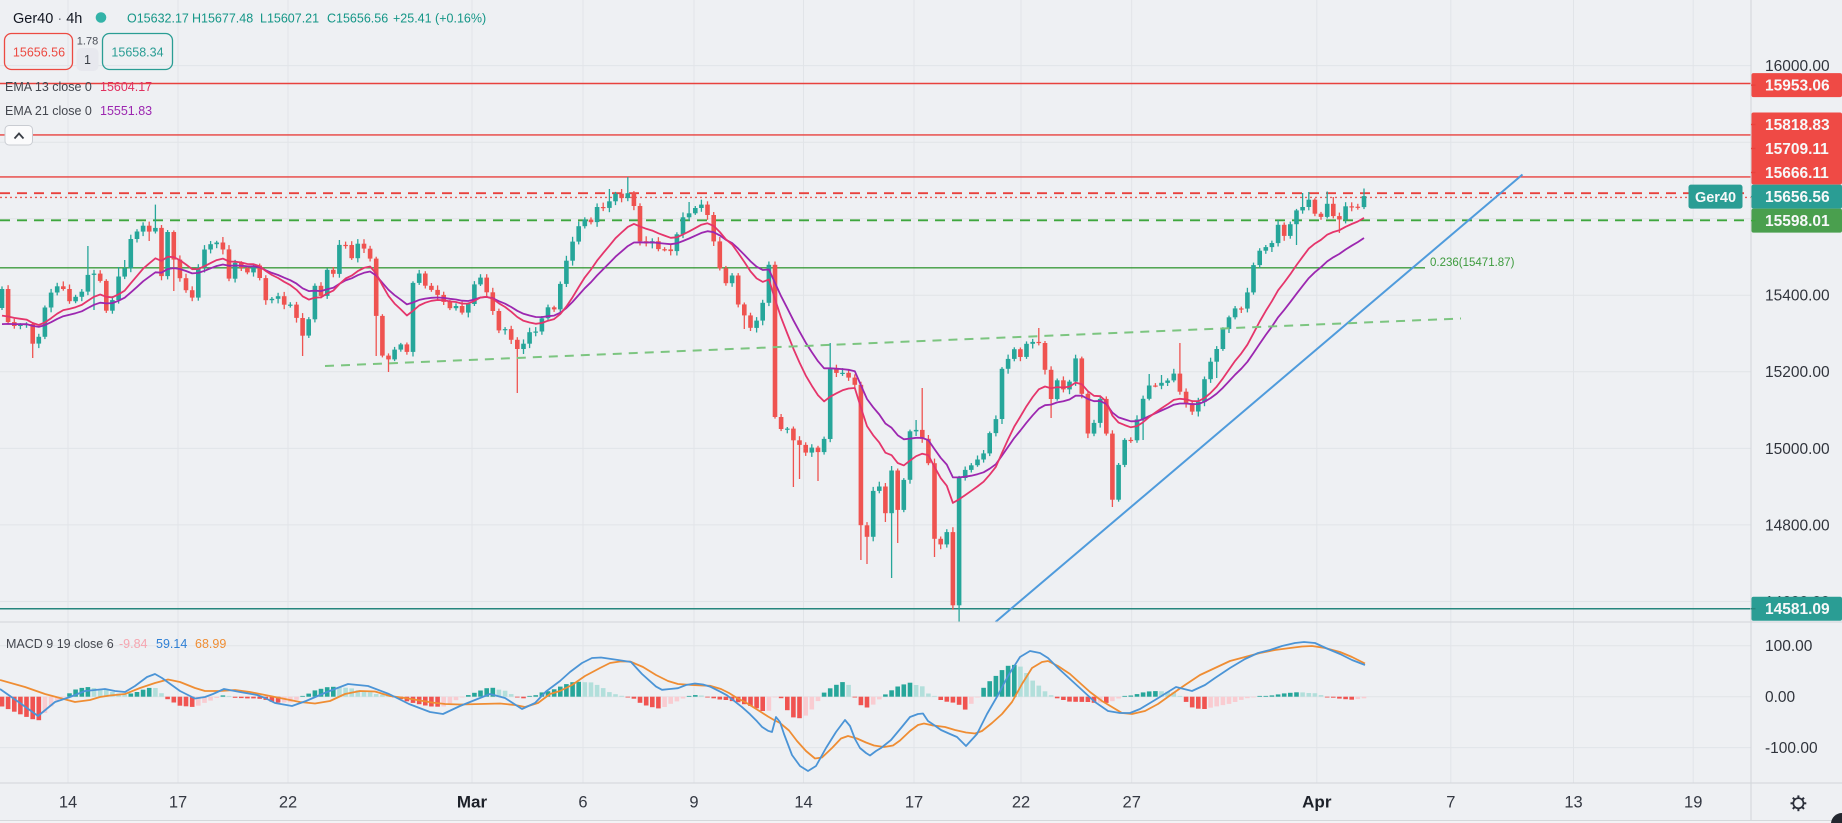 The height and width of the screenshot is (823, 1842). What do you see at coordinates (1317, 802) in the screenshot?
I see `svg-text: Apr` at bounding box center [1317, 802].